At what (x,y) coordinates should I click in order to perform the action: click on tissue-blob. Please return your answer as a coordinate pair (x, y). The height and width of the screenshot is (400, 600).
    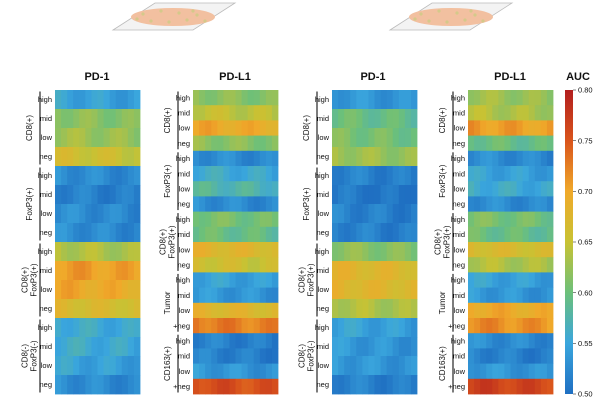
    Looking at the image, I should click on (173, 17).